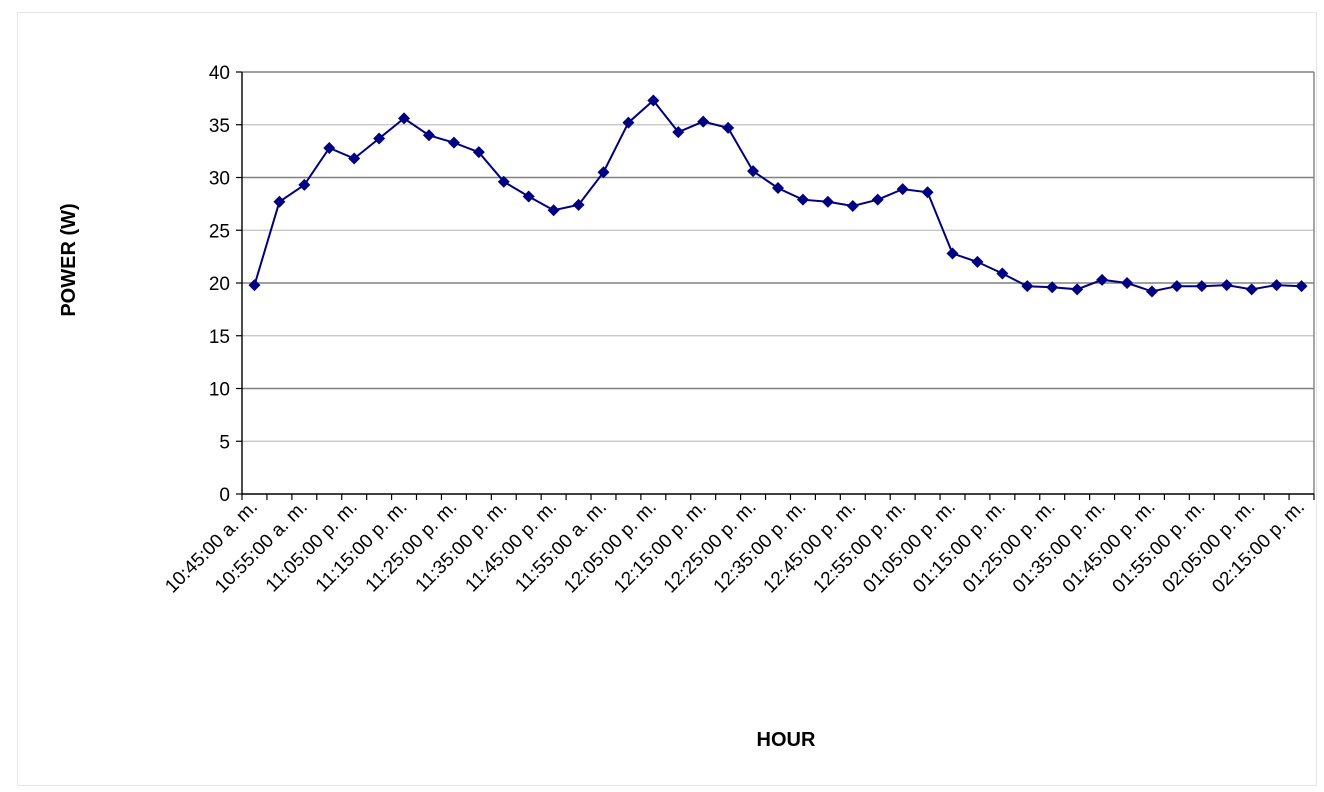 Image resolution: width=1324 pixels, height=792 pixels. Describe the element at coordinates (219, 284) in the screenshot. I see `y-tick-label: 20` at that location.